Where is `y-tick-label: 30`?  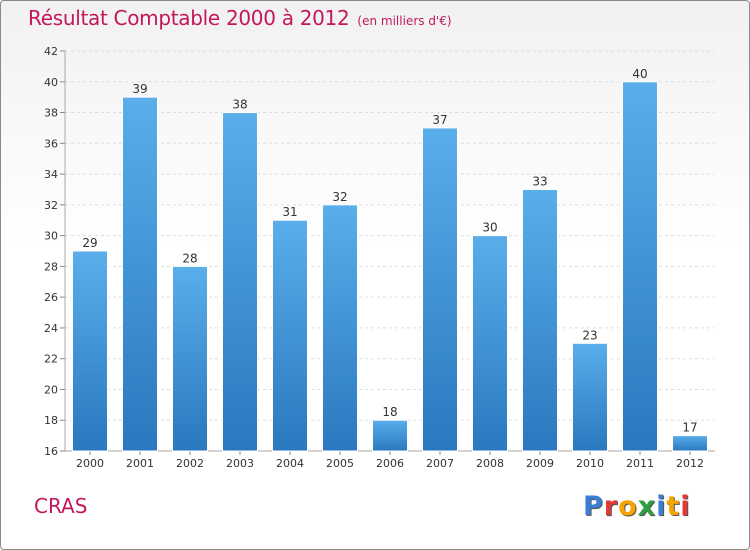 y-tick-label: 30 is located at coordinates (51, 236).